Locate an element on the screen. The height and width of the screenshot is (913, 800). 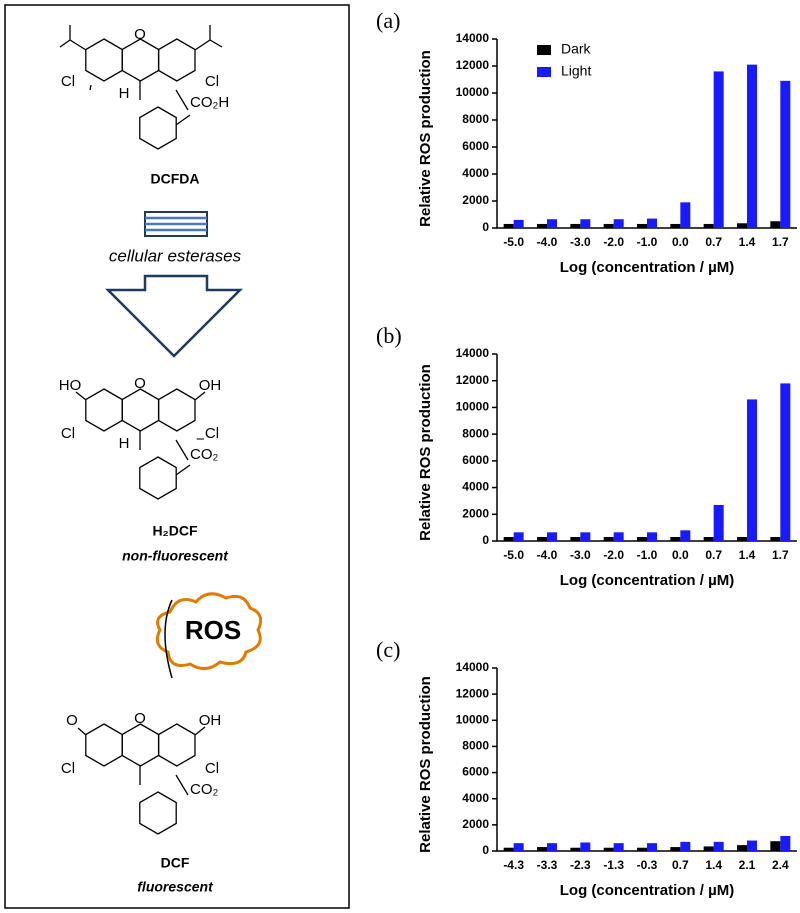
y-tick-label: 2000 is located at coordinates (475, 513).